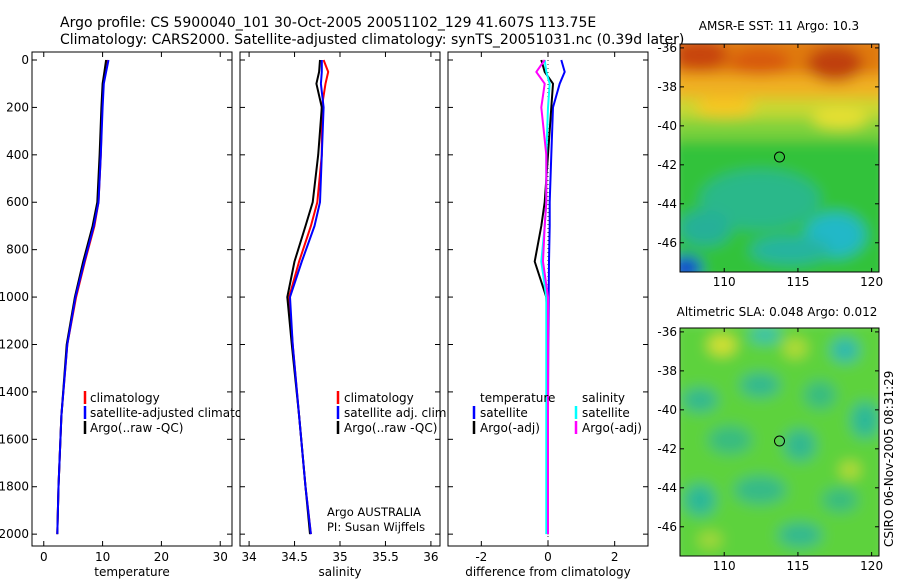 The width and height of the screenshot is (900, 580). Describe the element at coordinates (481, 557) in the screenshot. I see `x-tick-label: -2` at that location.